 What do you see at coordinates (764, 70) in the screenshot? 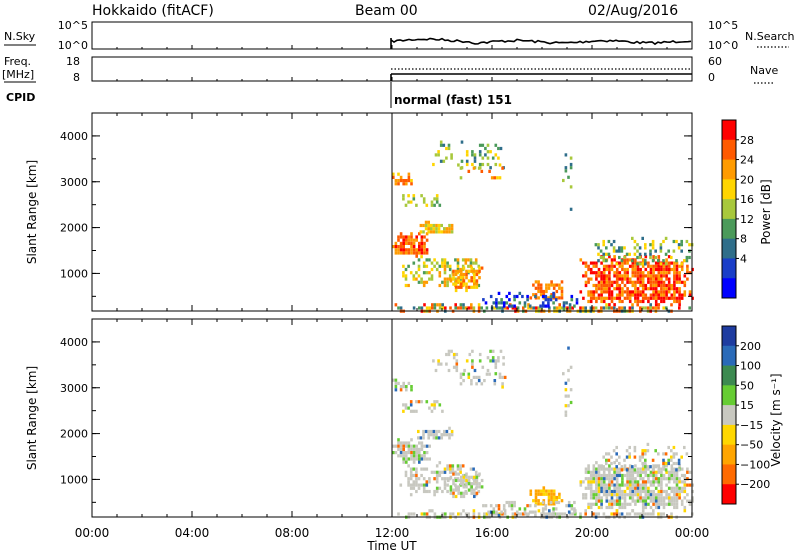
I see `nave-label: Nave` at bounding box center [764, 70].